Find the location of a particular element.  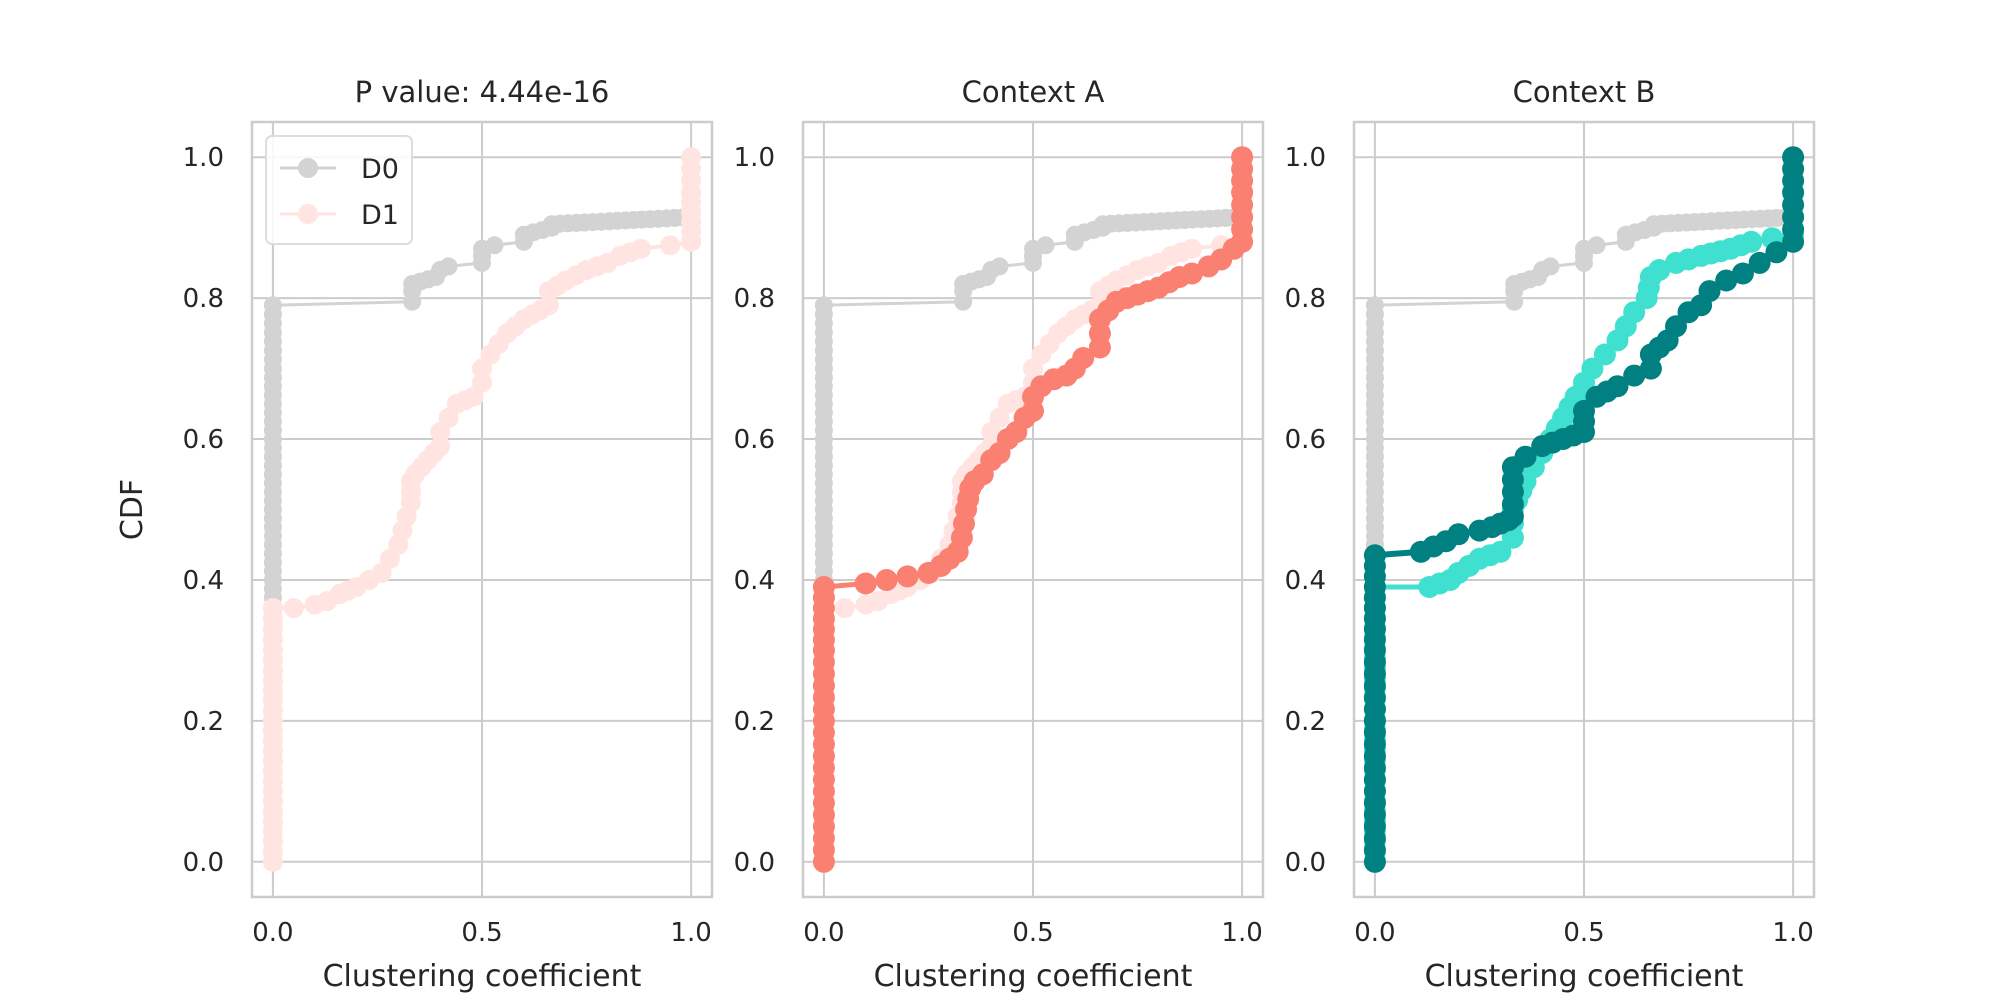

legend-label: D1 is located at coordinates (380, 215).